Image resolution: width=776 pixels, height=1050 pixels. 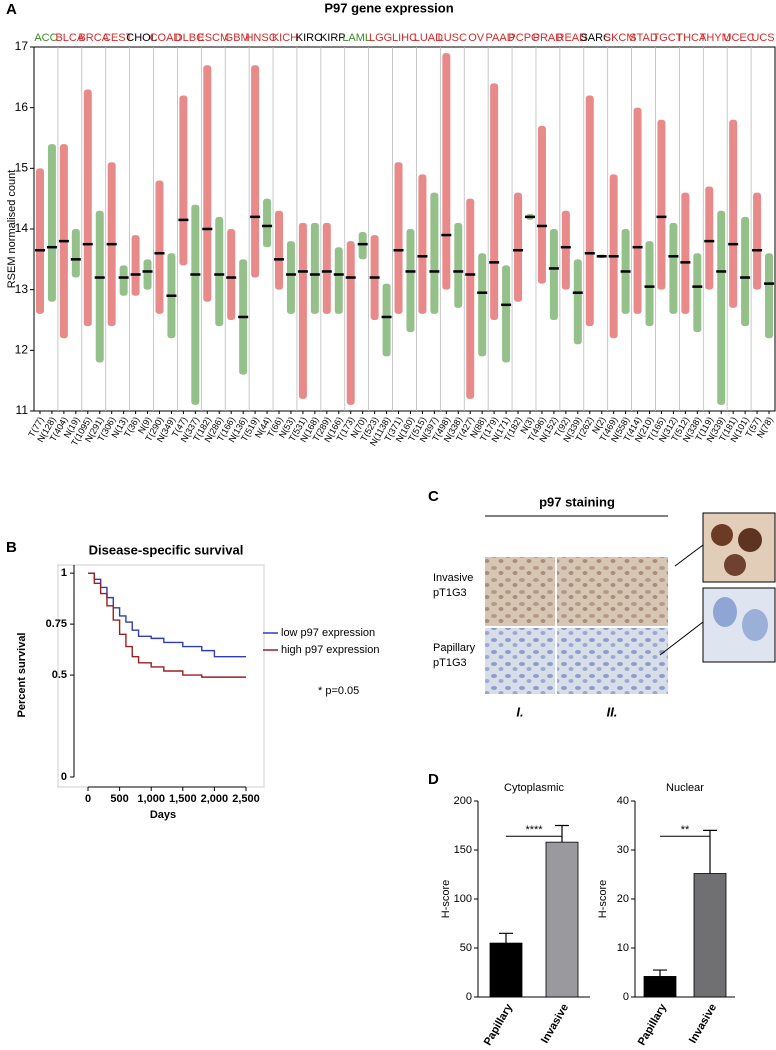 What do you see at coordinates (88, 799) in the screenshot?
I see `x-tick-label: 0` at bounding box center [88, 799].